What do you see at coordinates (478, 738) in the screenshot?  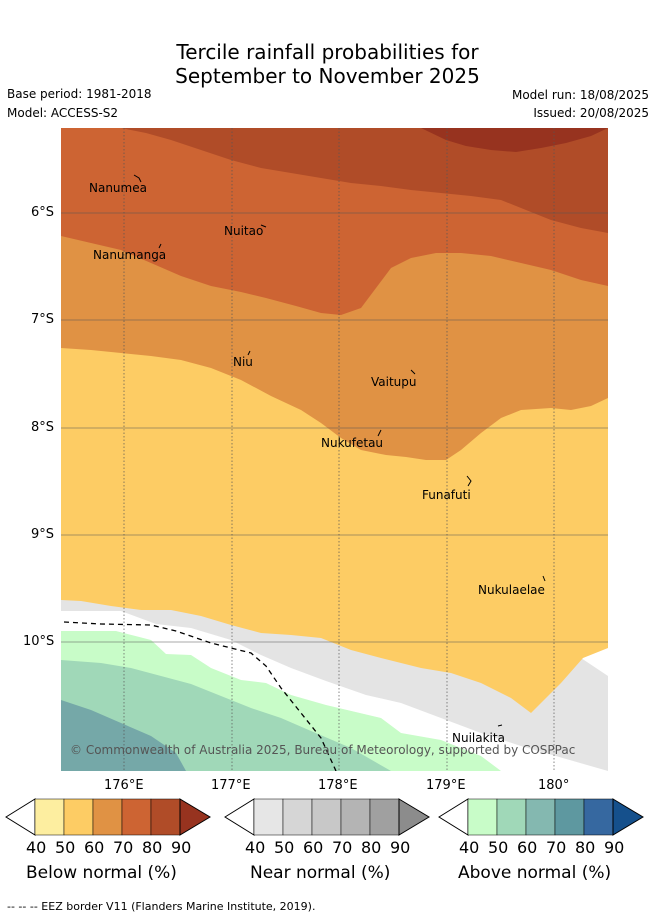 I see `place-label-nuilakita: Nuilakita` at bounding box center [478, 738].